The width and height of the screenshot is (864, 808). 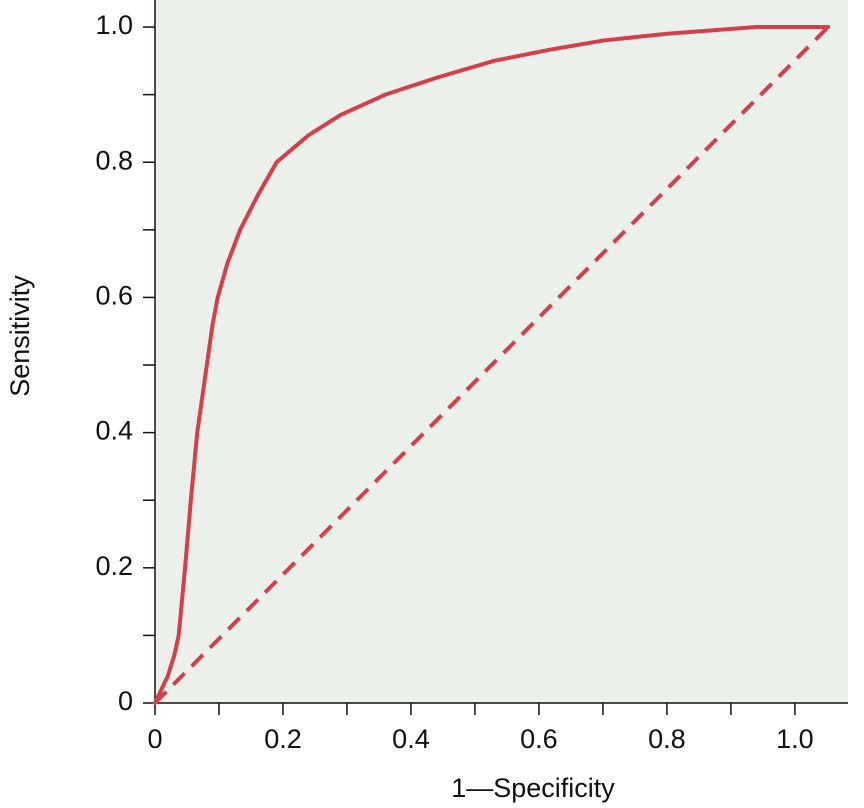 I want to click on x-tick-label: 0.8, so click(x=667, y=739).